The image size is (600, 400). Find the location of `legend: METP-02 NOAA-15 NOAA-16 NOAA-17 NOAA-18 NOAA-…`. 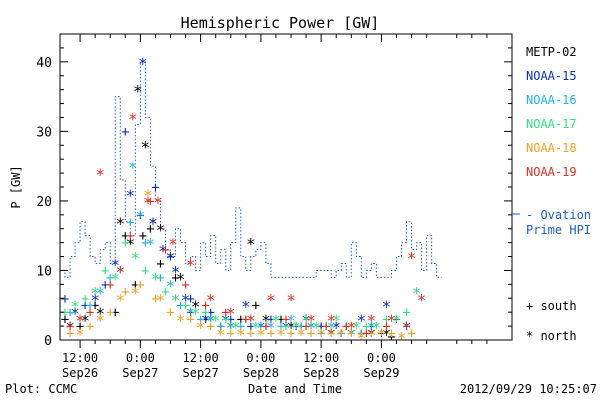

legend: METP-02 NOAA-15 NOAA-16 NOAA-17 NOAA-18 NOAA-… is located at coordinates (551, 194).